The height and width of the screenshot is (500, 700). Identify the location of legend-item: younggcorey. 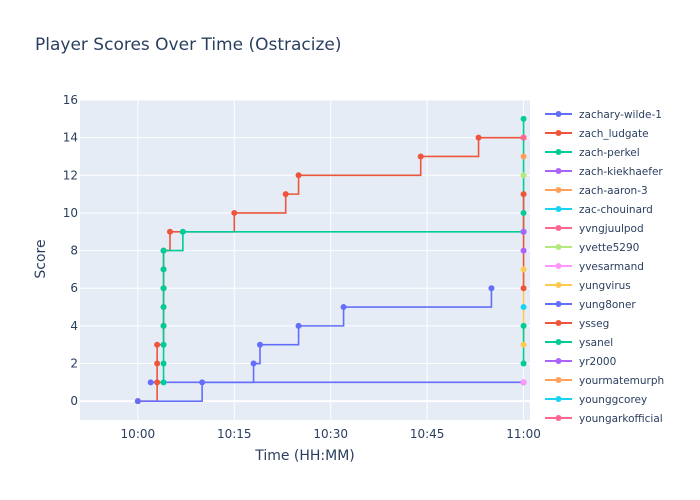
(596, 400).